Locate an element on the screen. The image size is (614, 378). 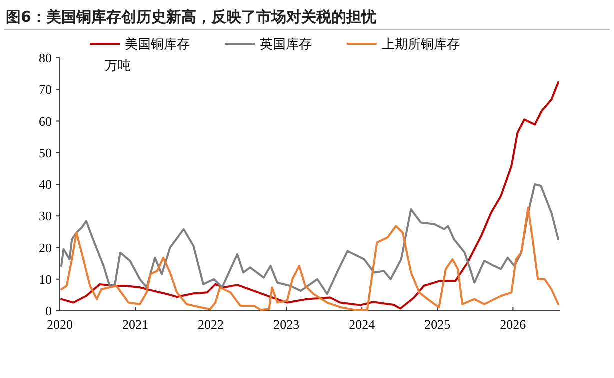
y-tick-label: 50 is located at coordinates (45, 152).